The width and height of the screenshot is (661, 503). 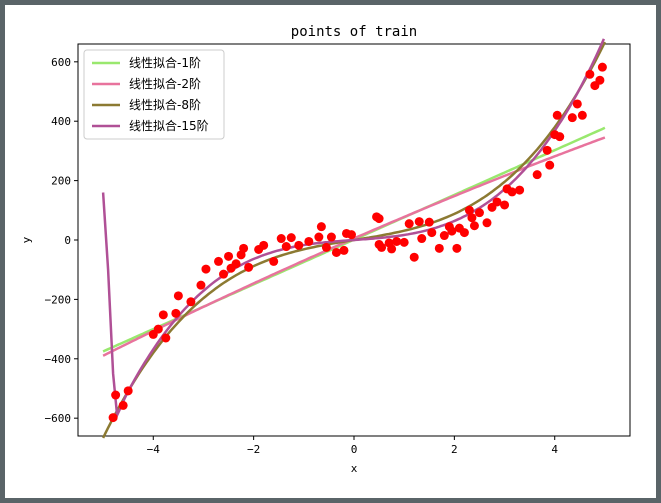 I want to click on y-tick-label: −200, so click(x=58, y=299).